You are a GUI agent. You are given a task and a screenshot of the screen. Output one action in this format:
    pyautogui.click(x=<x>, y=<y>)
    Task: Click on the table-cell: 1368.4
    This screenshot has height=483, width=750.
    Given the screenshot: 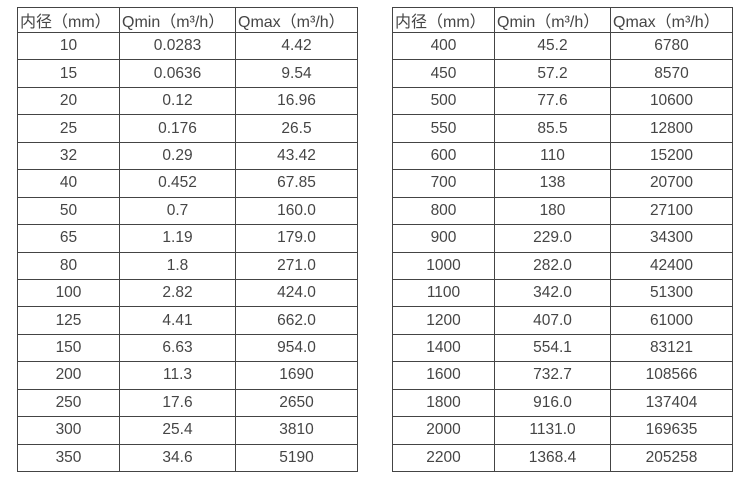 What is the action you would take?
    pyautogui.click(x=552, y=458)
    